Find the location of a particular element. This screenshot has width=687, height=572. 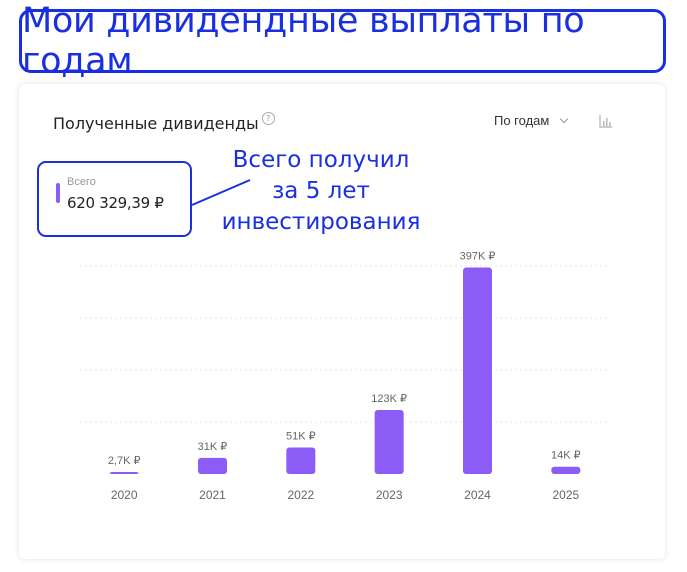

total-value: 620 329,39 ₽ is located at coordinates (115, 203).